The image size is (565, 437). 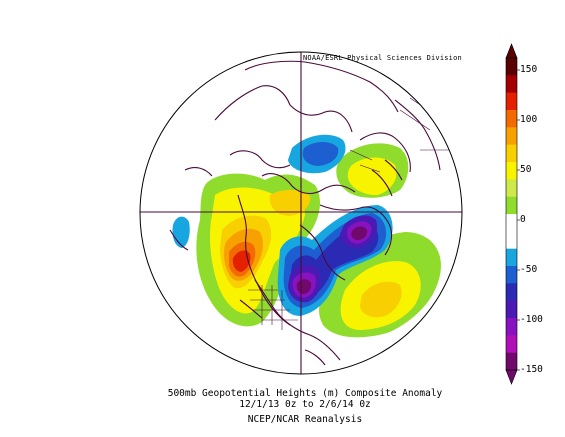 I want to click on anomaly-gold-arctic, so click(x=290, y=202).